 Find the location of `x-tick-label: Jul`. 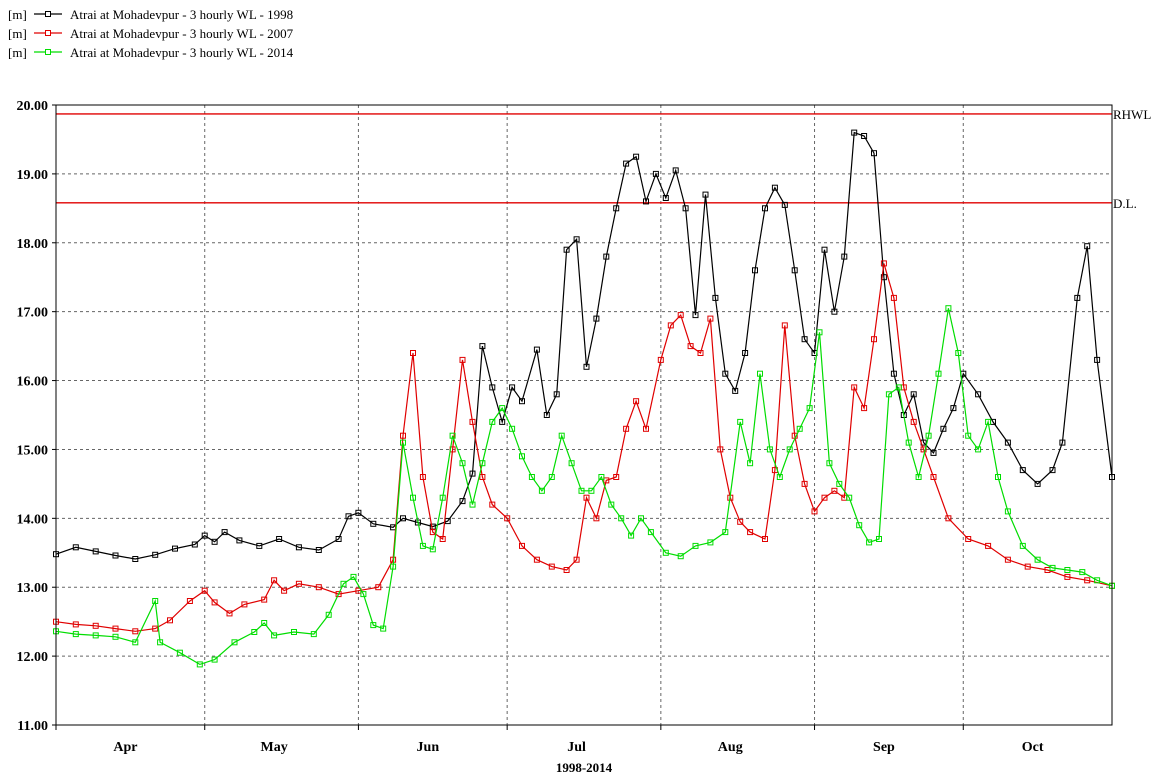

x-tick-label: Jul is located at coordinates (576, 747).